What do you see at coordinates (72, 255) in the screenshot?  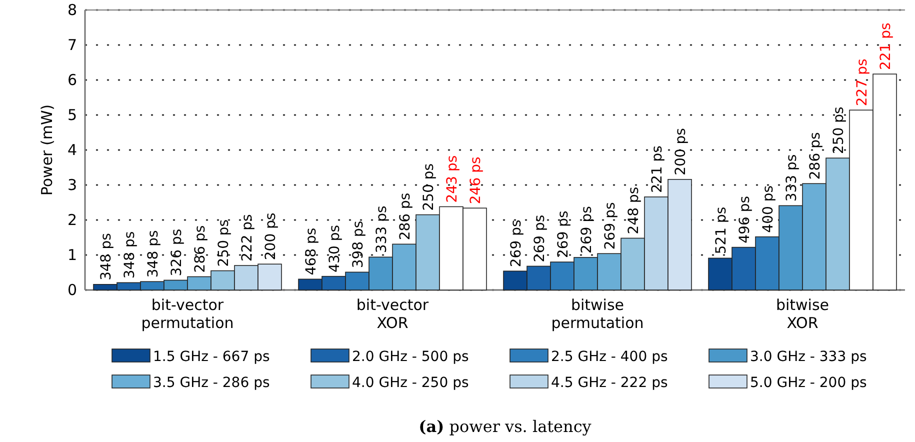 I see `y-tick-label: 1` at bounding box center [72, 255].